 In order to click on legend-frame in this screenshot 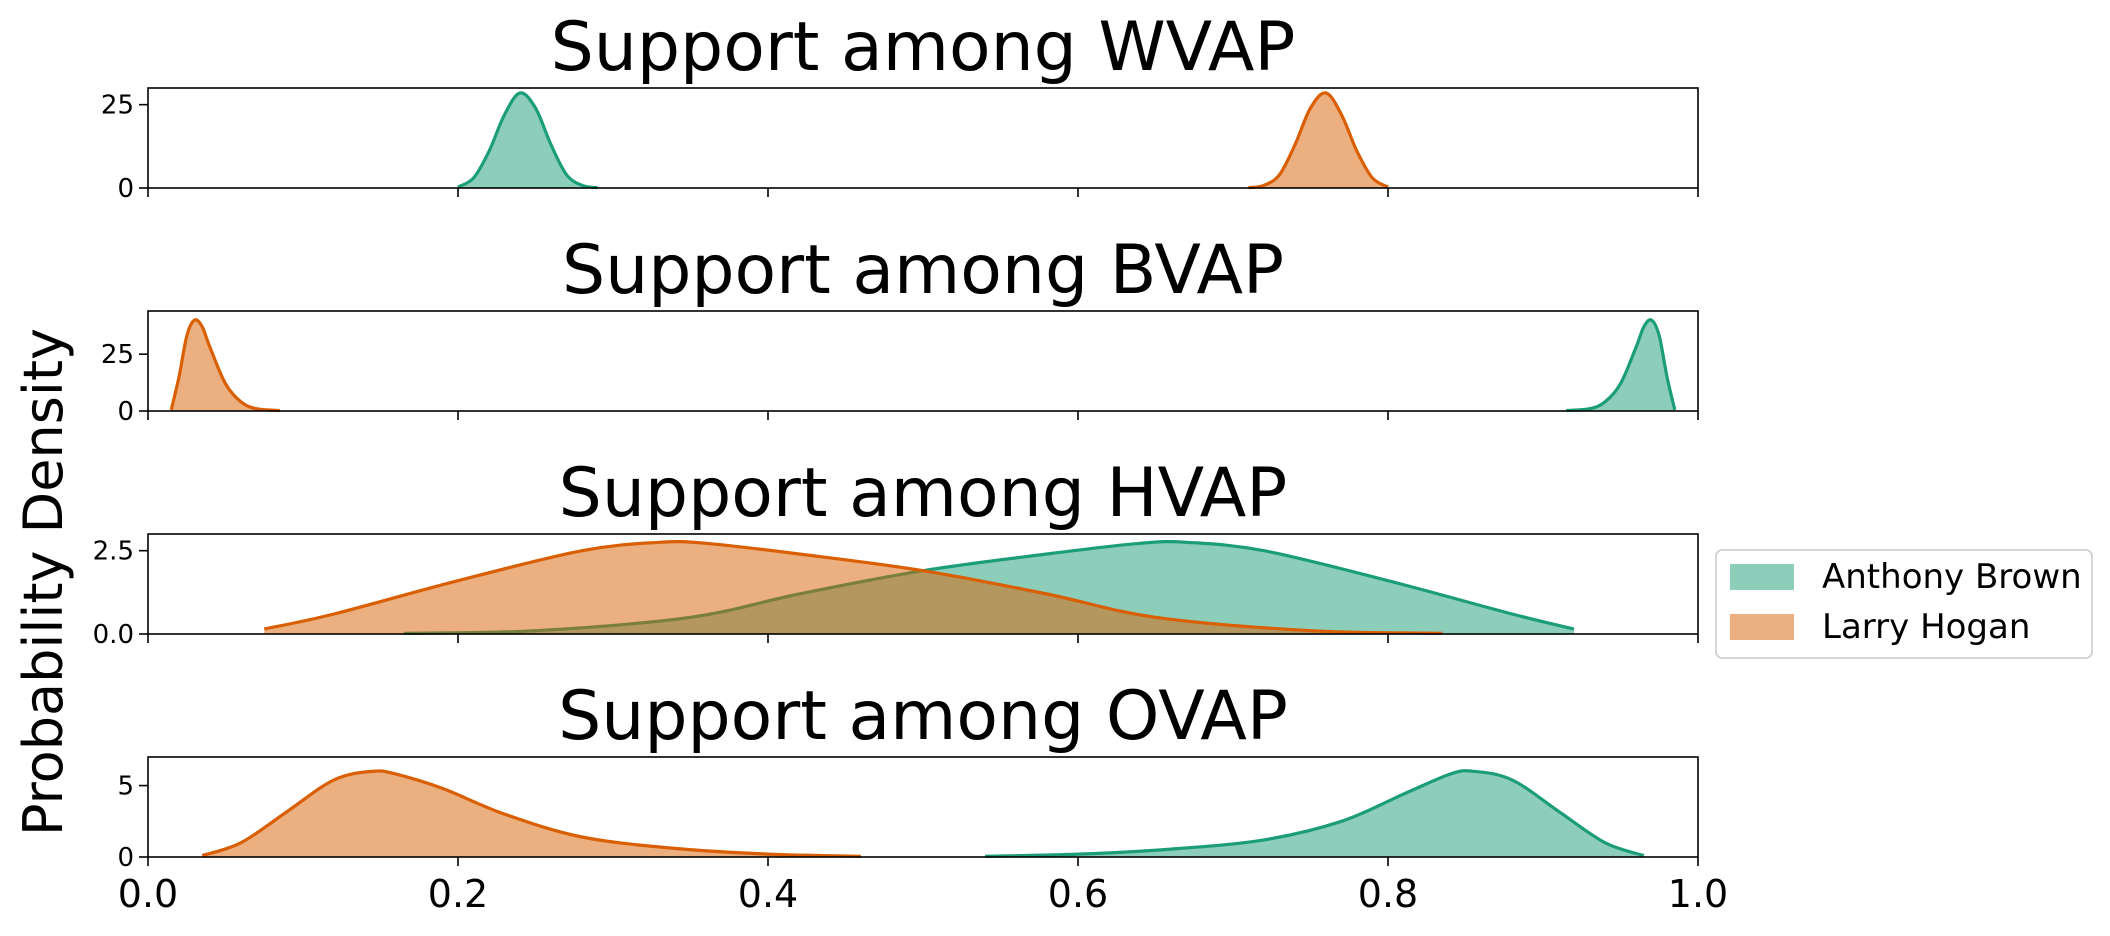, I will do `click(1904, 604)`.